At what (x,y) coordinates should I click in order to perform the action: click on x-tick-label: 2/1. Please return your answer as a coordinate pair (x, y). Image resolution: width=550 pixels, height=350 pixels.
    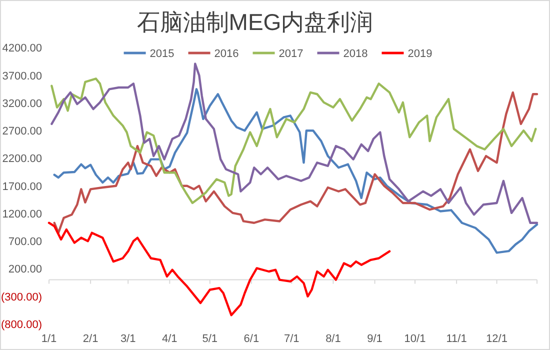
    Looking at the image, I should click on (90, 339).